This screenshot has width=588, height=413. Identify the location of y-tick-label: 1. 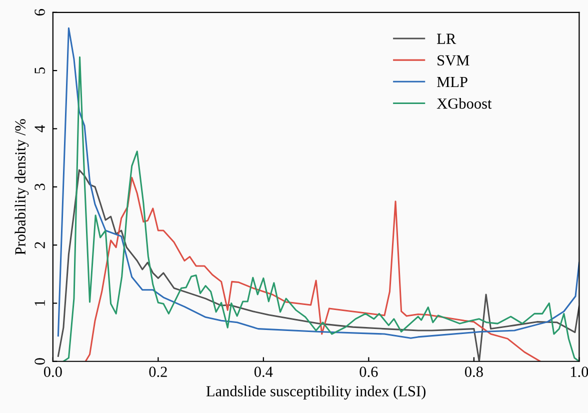
(39, 303).